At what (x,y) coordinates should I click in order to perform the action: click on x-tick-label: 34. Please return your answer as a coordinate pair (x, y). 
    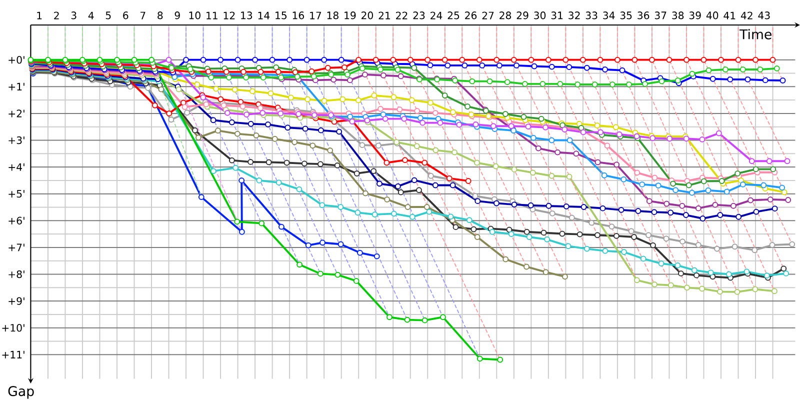
    Looking at the image, I should click on (609, 16).